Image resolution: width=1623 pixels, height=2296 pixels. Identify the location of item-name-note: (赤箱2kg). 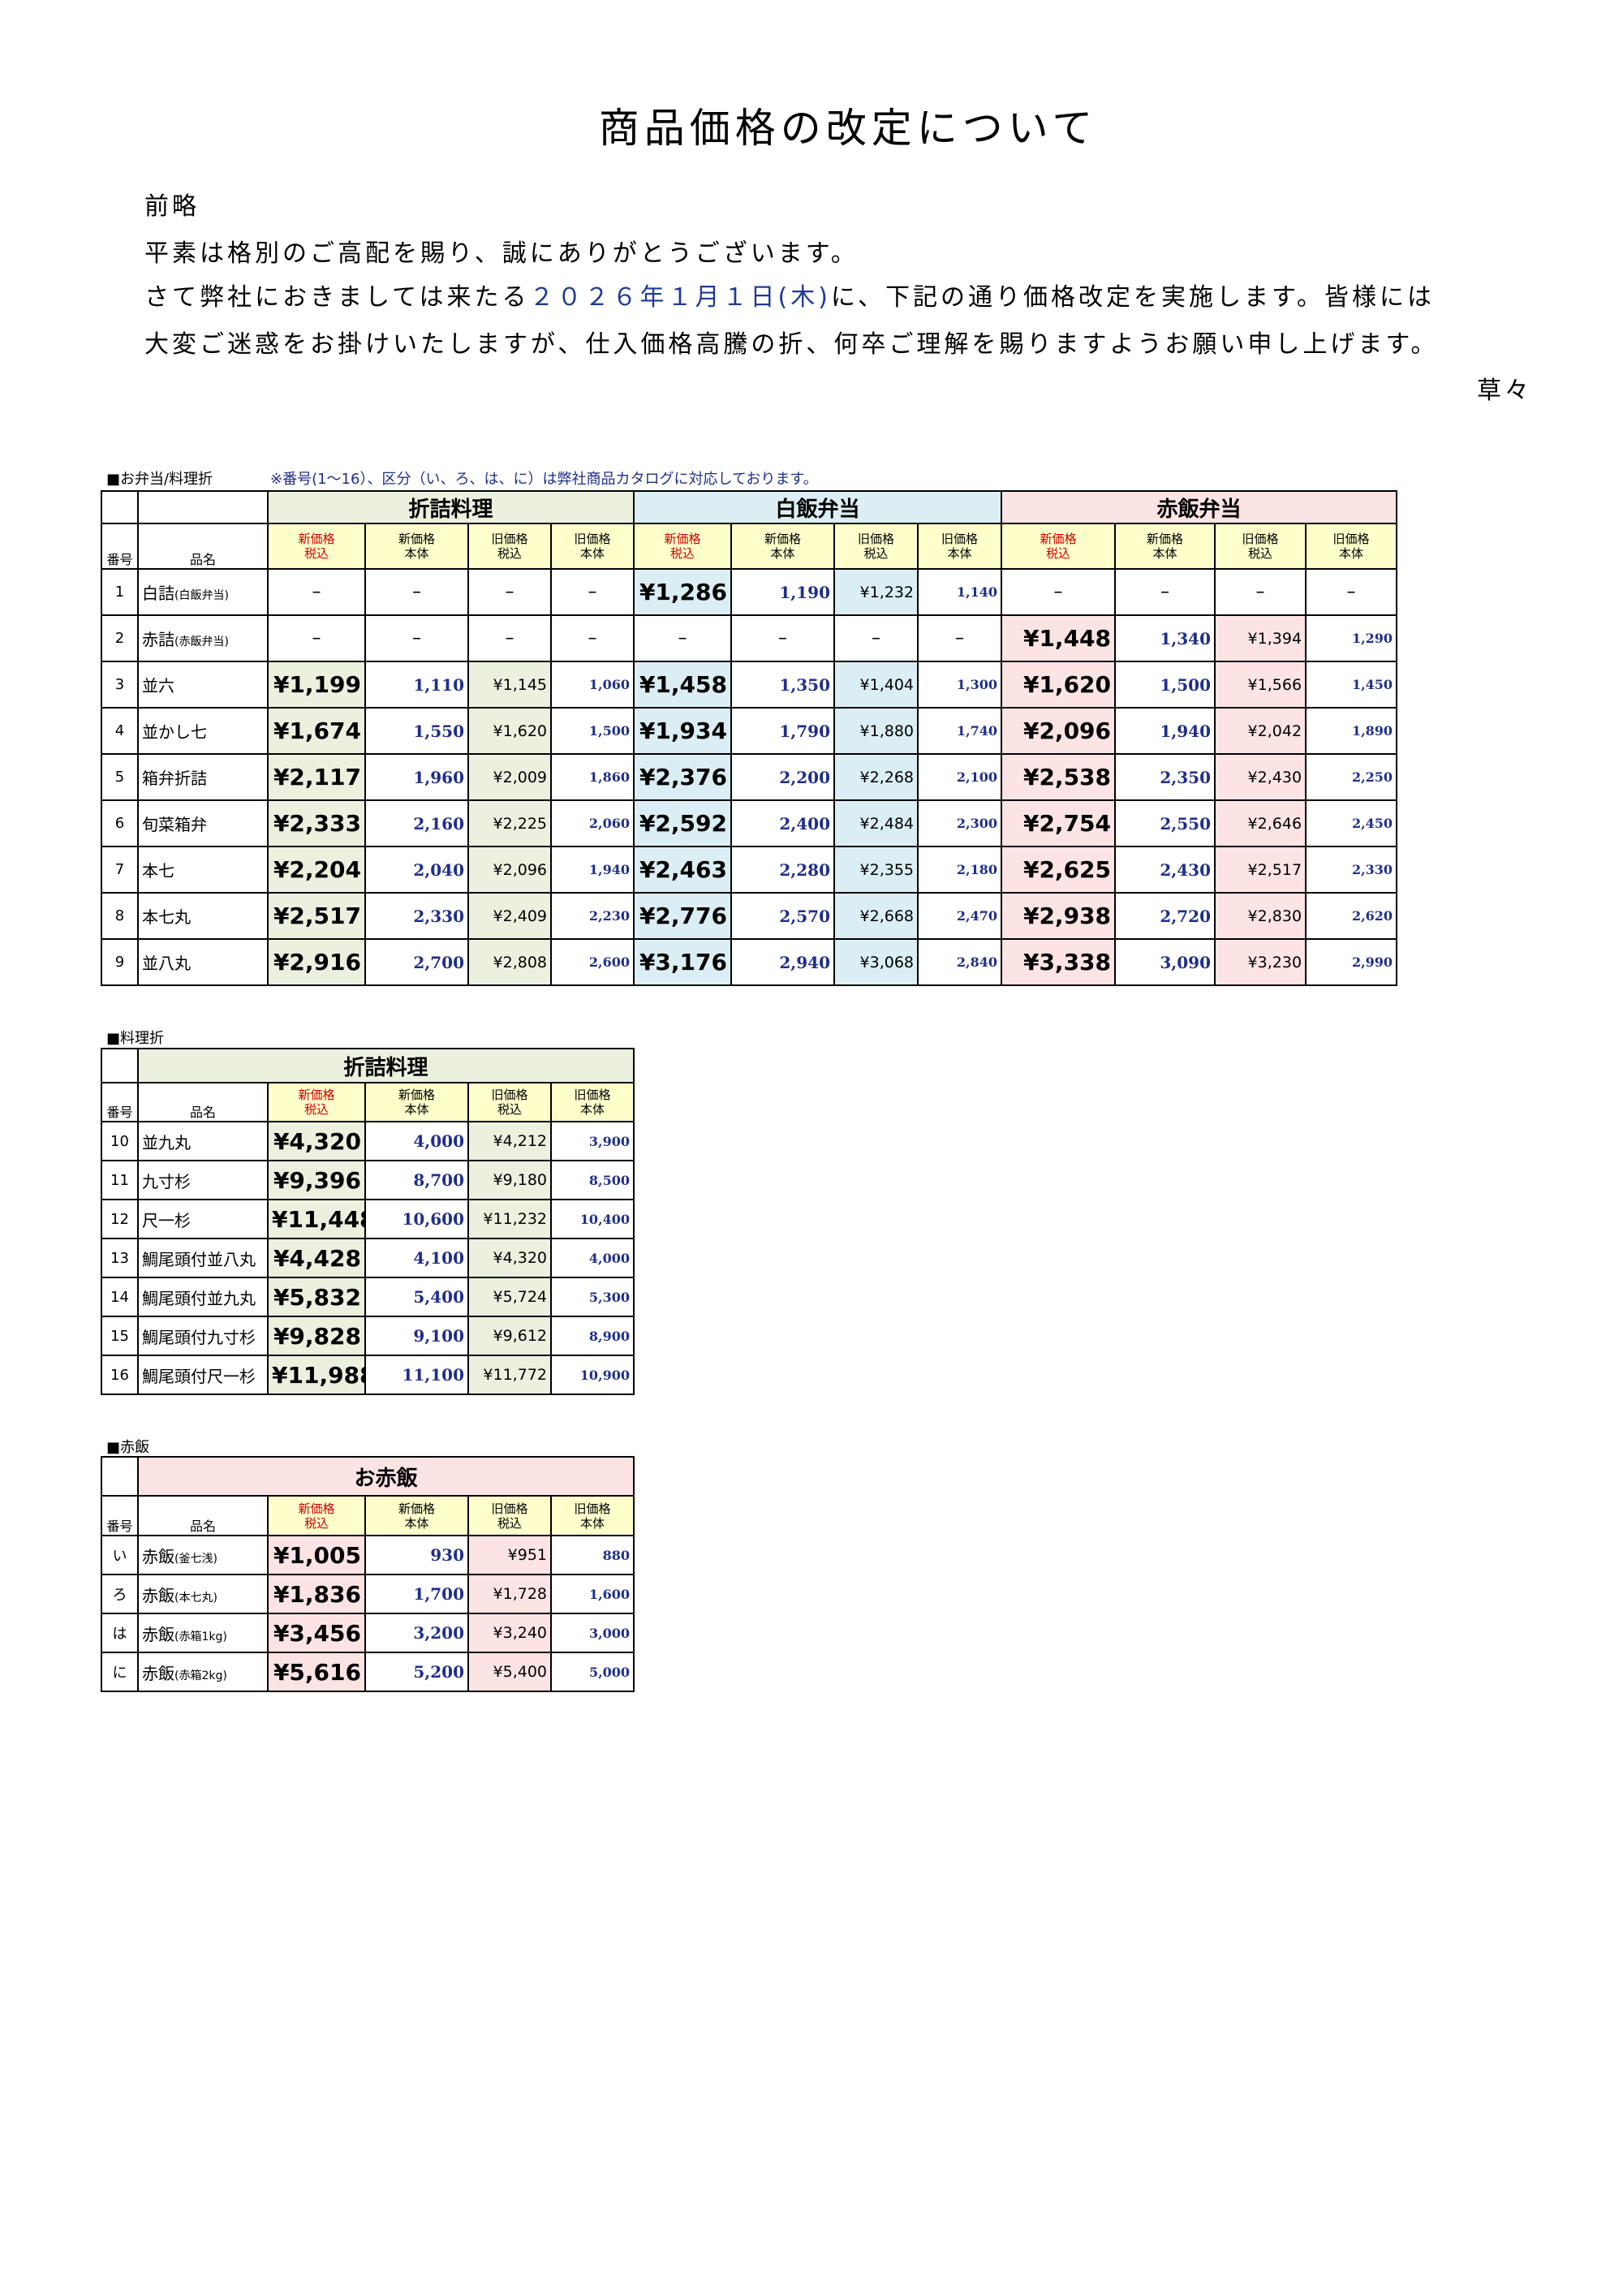
(200, 1676).